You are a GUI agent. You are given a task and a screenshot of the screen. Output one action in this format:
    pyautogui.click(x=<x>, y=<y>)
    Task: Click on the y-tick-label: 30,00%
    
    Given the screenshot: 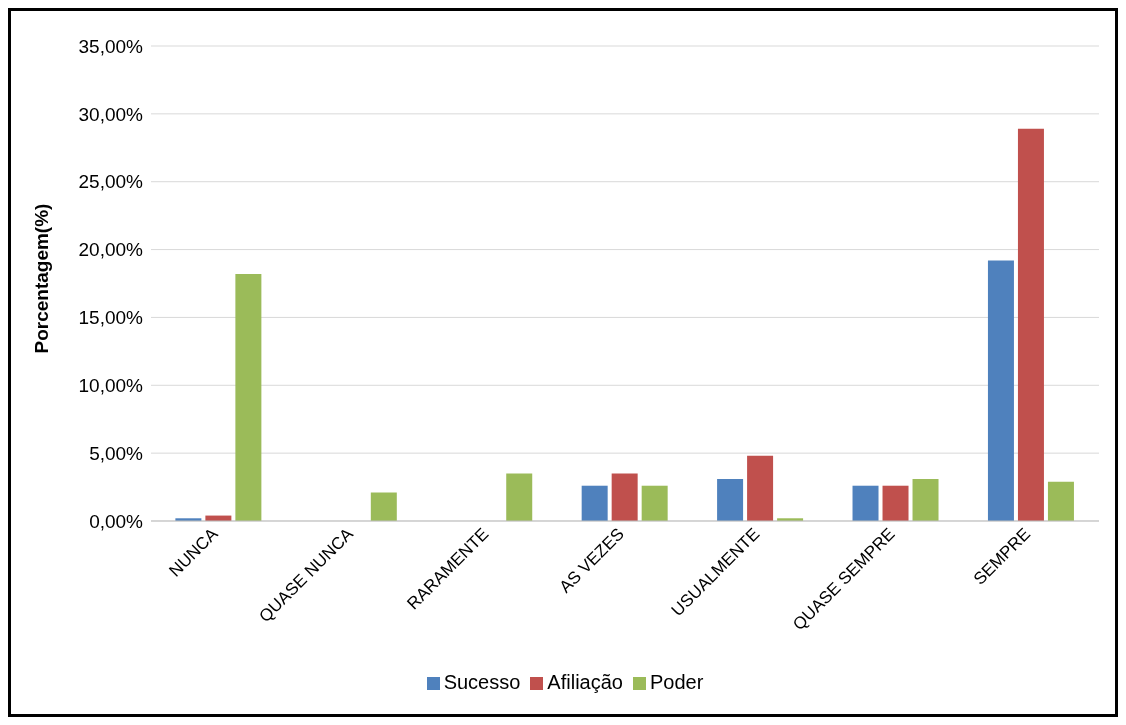 What is the action you would take?
    pyautogui.click(x=111, y=114)
    